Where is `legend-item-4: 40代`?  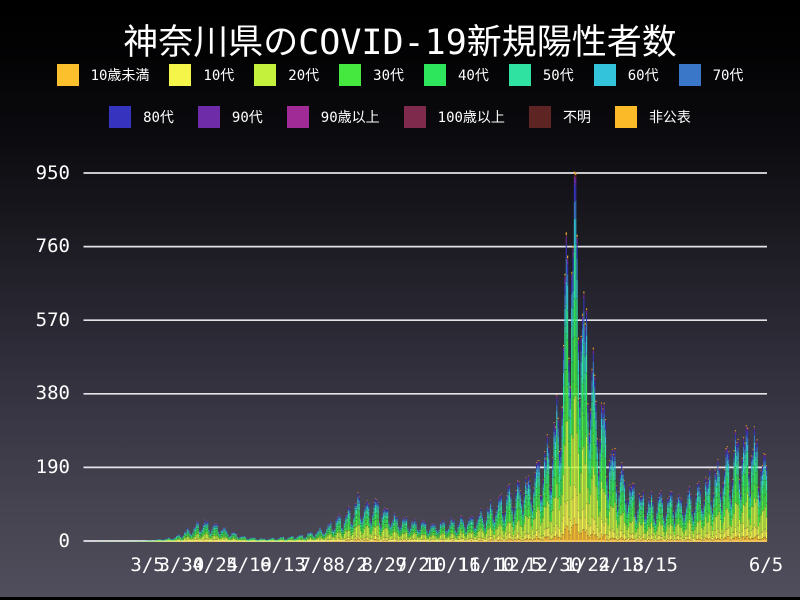 legend-item-4: 40代 is located at coordinates (456, 75).